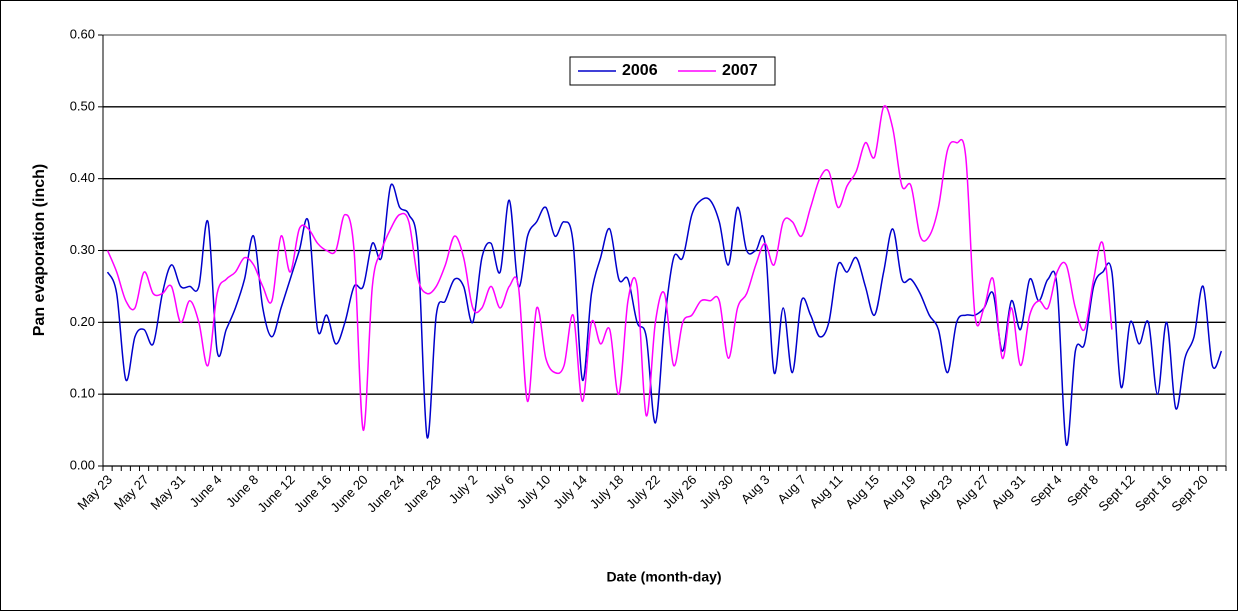 Image resolution: width=1238 pixels, height=611 pixels. What do you see at coordinates (82, 464) in the screenshot?
I see `y-tick-label: 0.00` at bounding box center [82, 464].